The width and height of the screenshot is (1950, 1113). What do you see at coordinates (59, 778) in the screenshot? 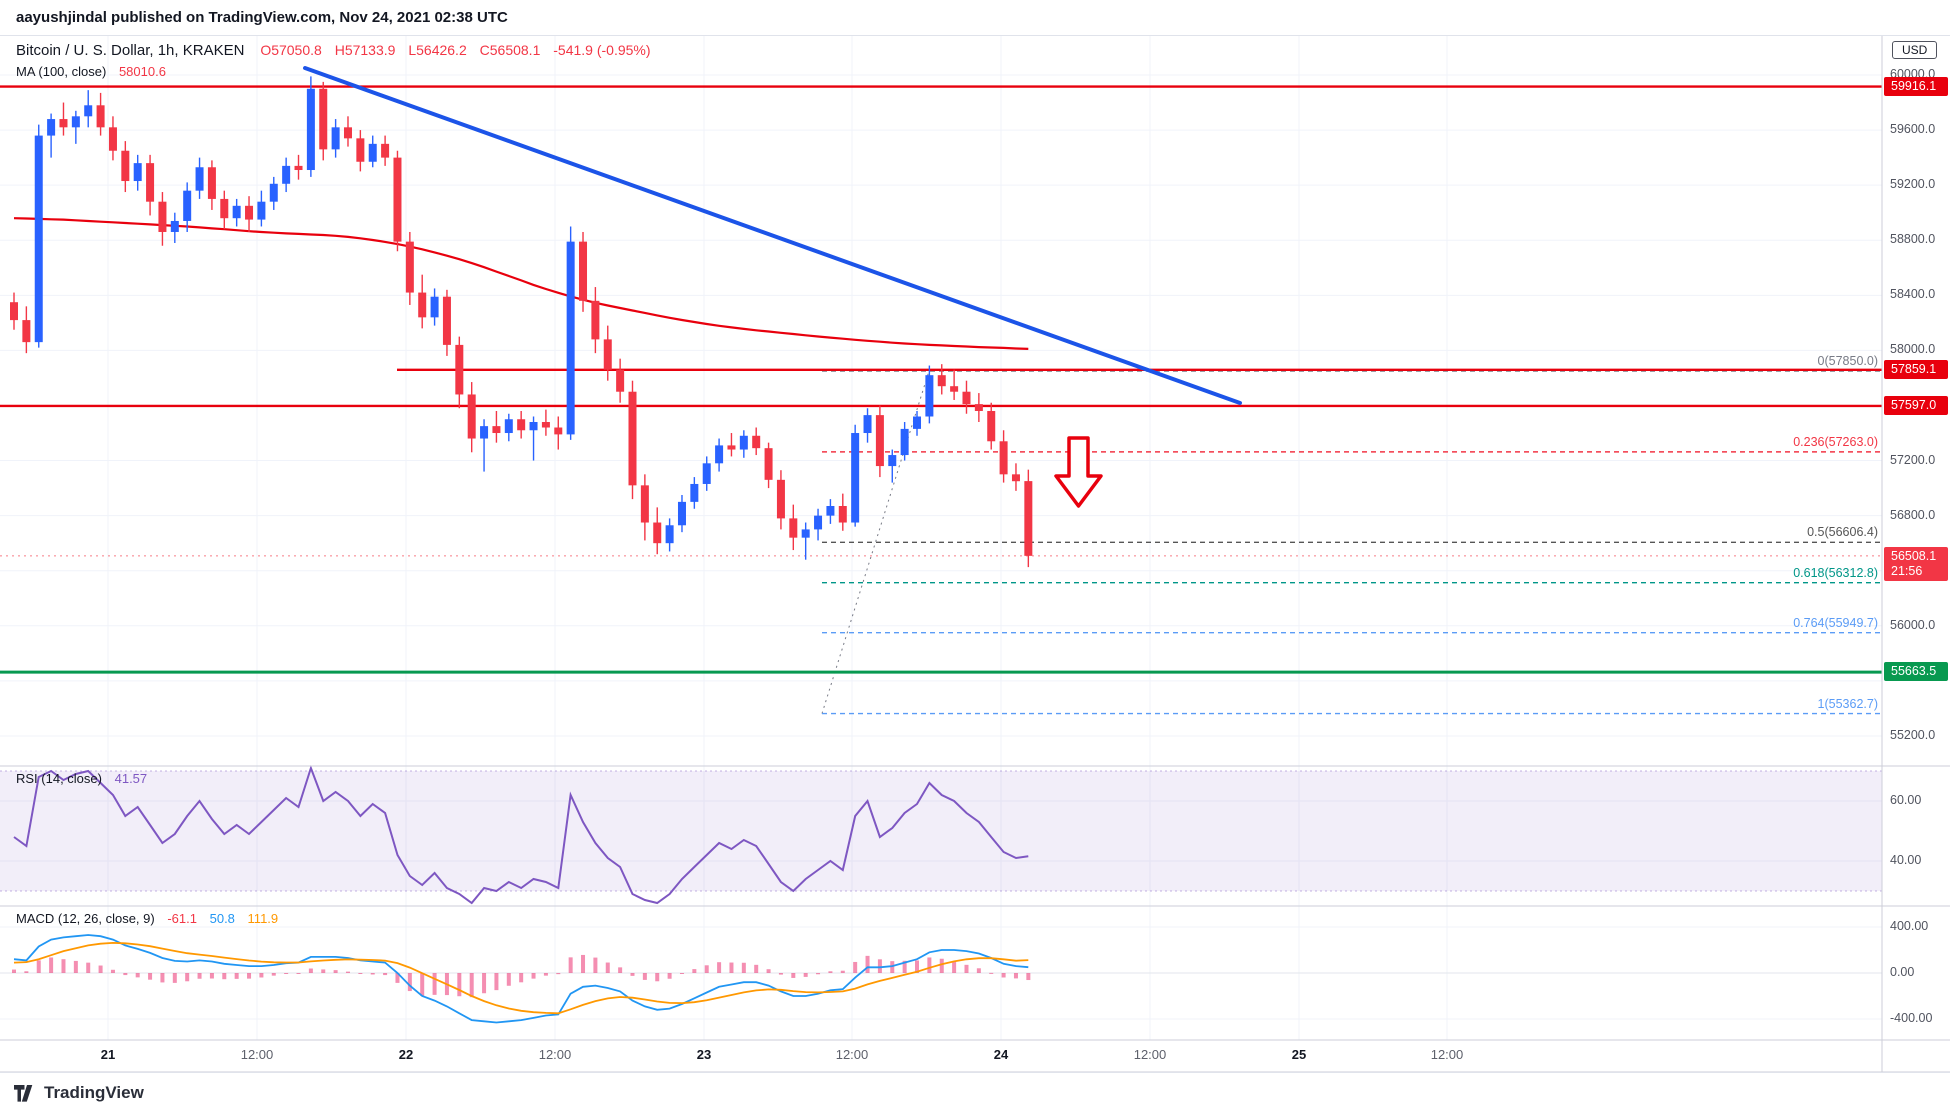
I see `rsi-label: RSI (14, close)` at bounding box center [59, 778].